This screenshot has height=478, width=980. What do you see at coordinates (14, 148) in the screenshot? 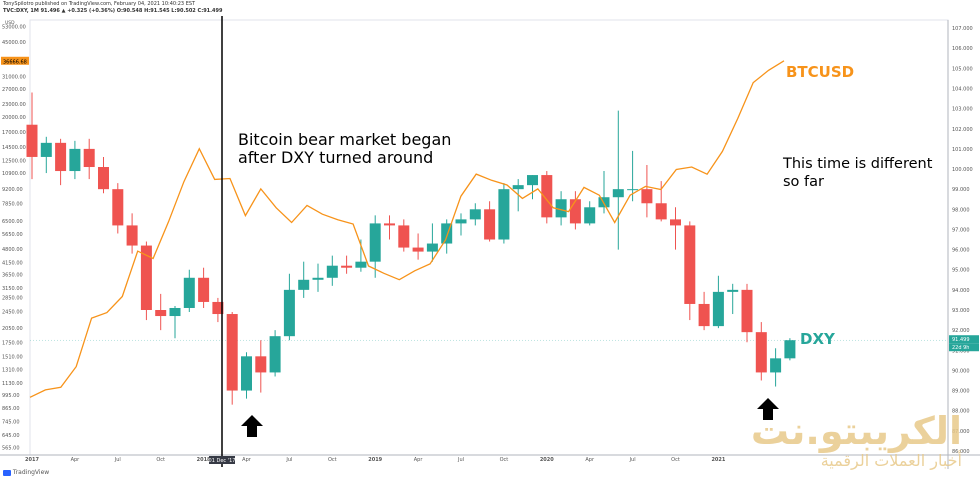
I see `left-axis-tick-label: 14500.00` at bounding box center [14, 148].